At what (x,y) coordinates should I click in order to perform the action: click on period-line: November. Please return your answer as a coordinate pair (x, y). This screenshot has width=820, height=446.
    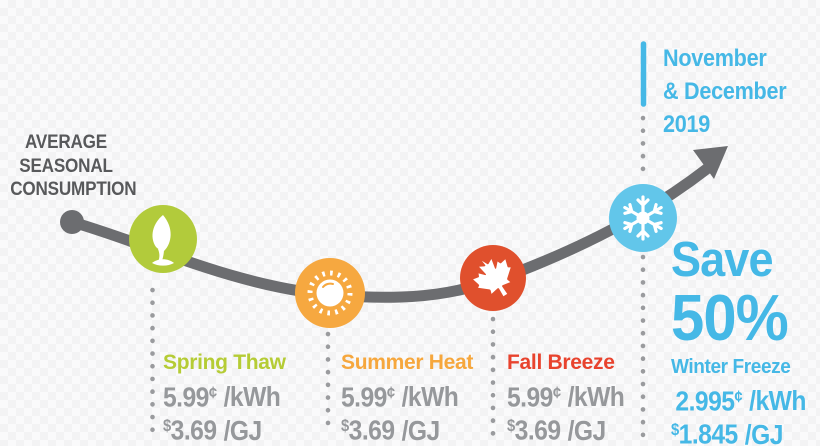
    Looking at the image, I should click on (715, 58).